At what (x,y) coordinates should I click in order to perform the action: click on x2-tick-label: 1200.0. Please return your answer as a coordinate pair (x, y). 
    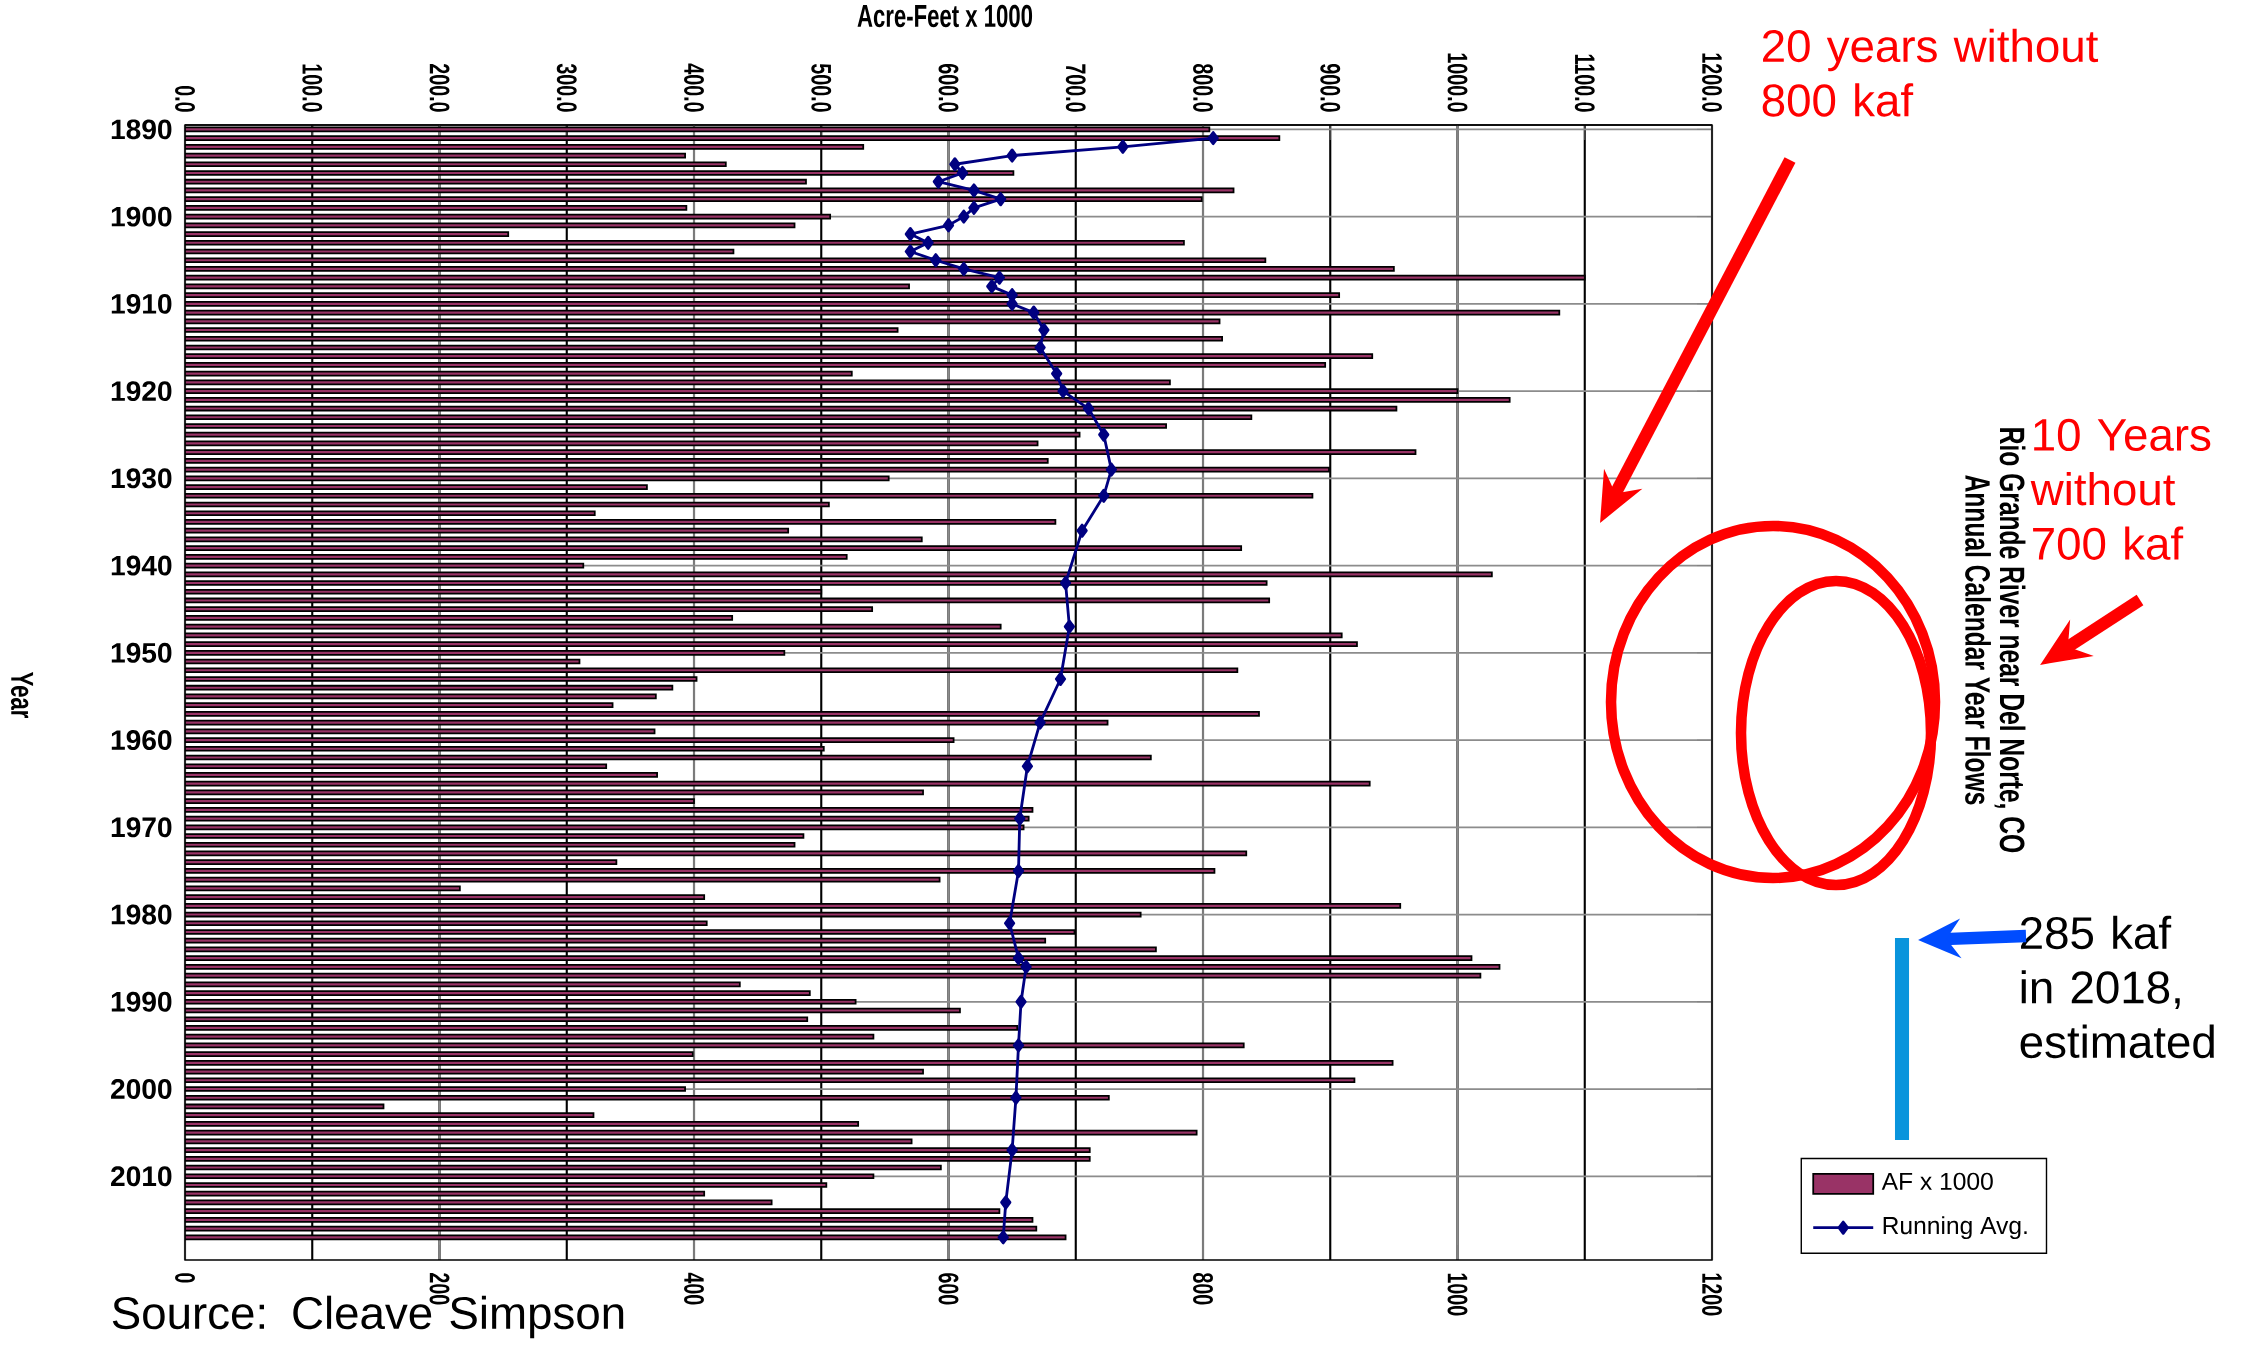
    Looking at the image, I should click on (1712, 82).